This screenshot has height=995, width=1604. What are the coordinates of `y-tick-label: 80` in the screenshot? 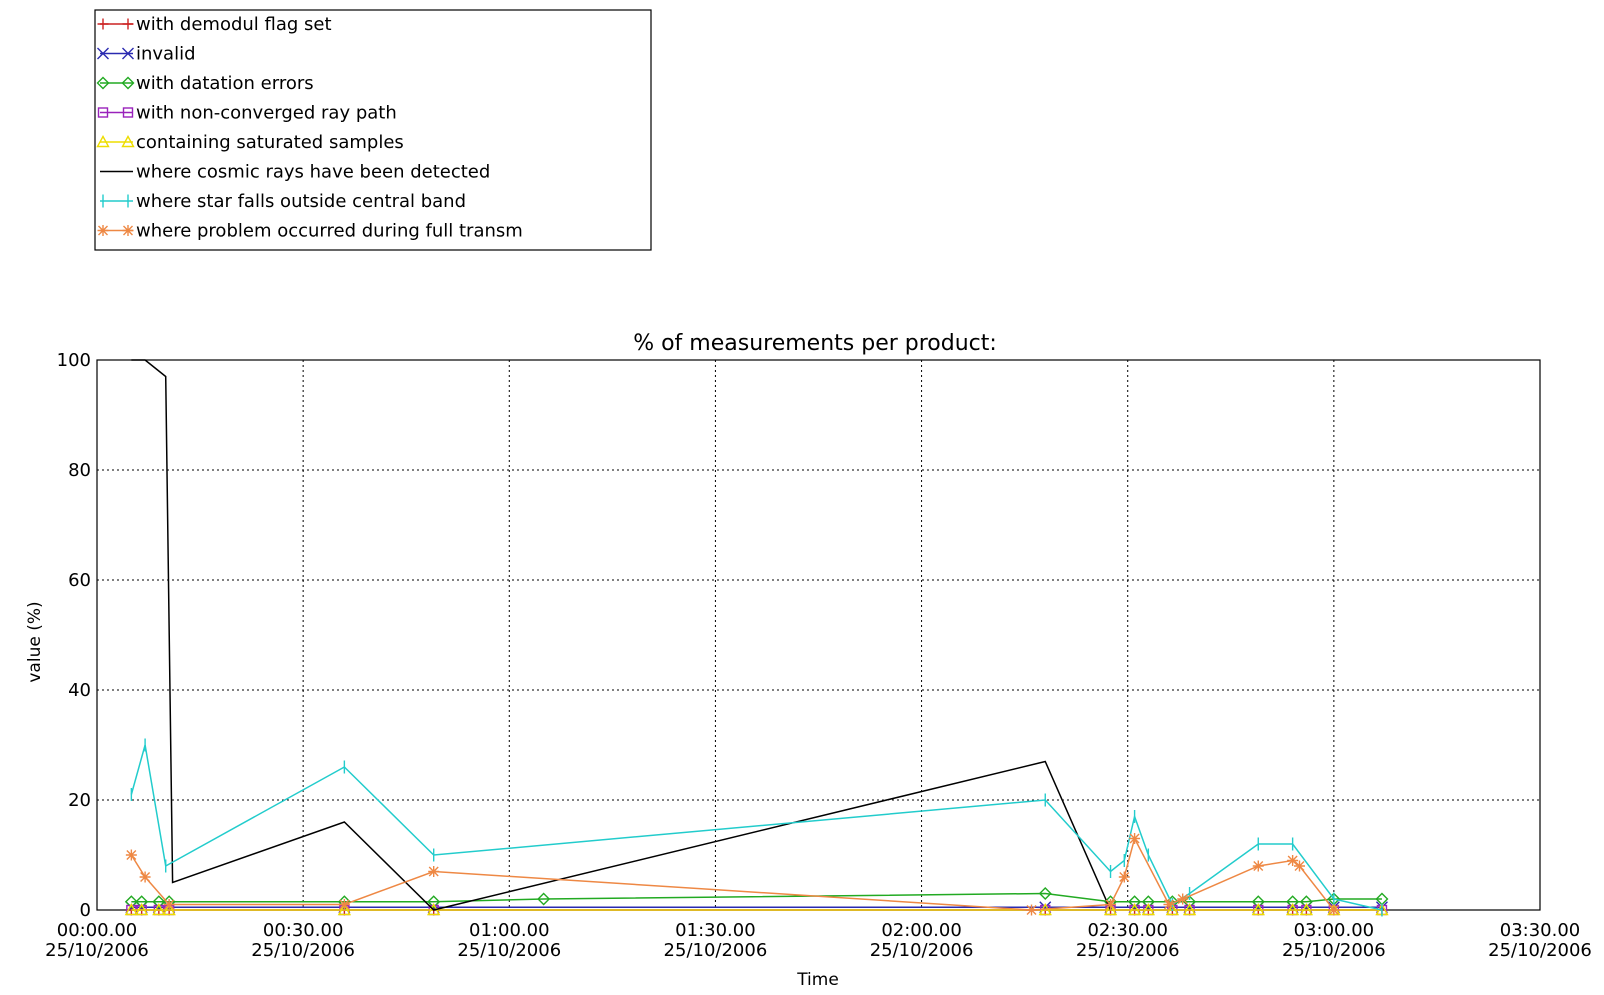 It's located at (79, 470).